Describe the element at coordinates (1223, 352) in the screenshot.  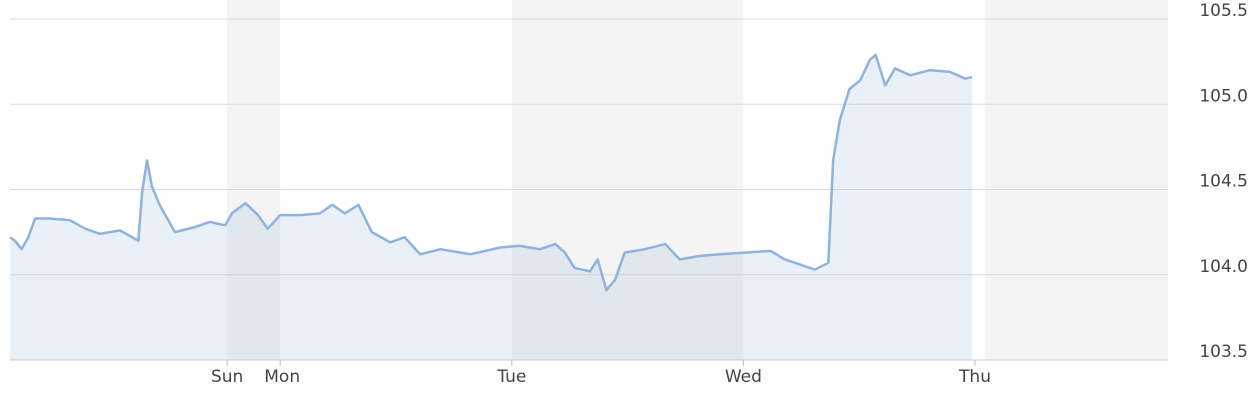
I see `y-tick-label: 103.5` at that location.